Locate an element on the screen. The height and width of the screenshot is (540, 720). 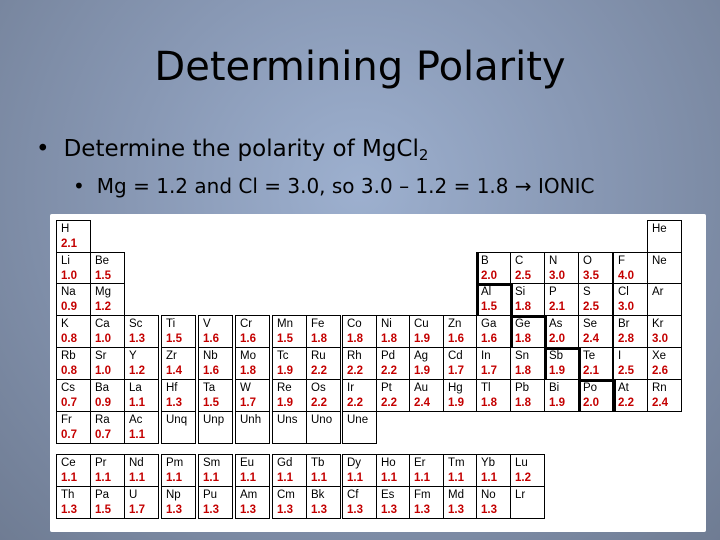
element-cell-pr: Pr 1.1 is located at coordinates (107, 470).